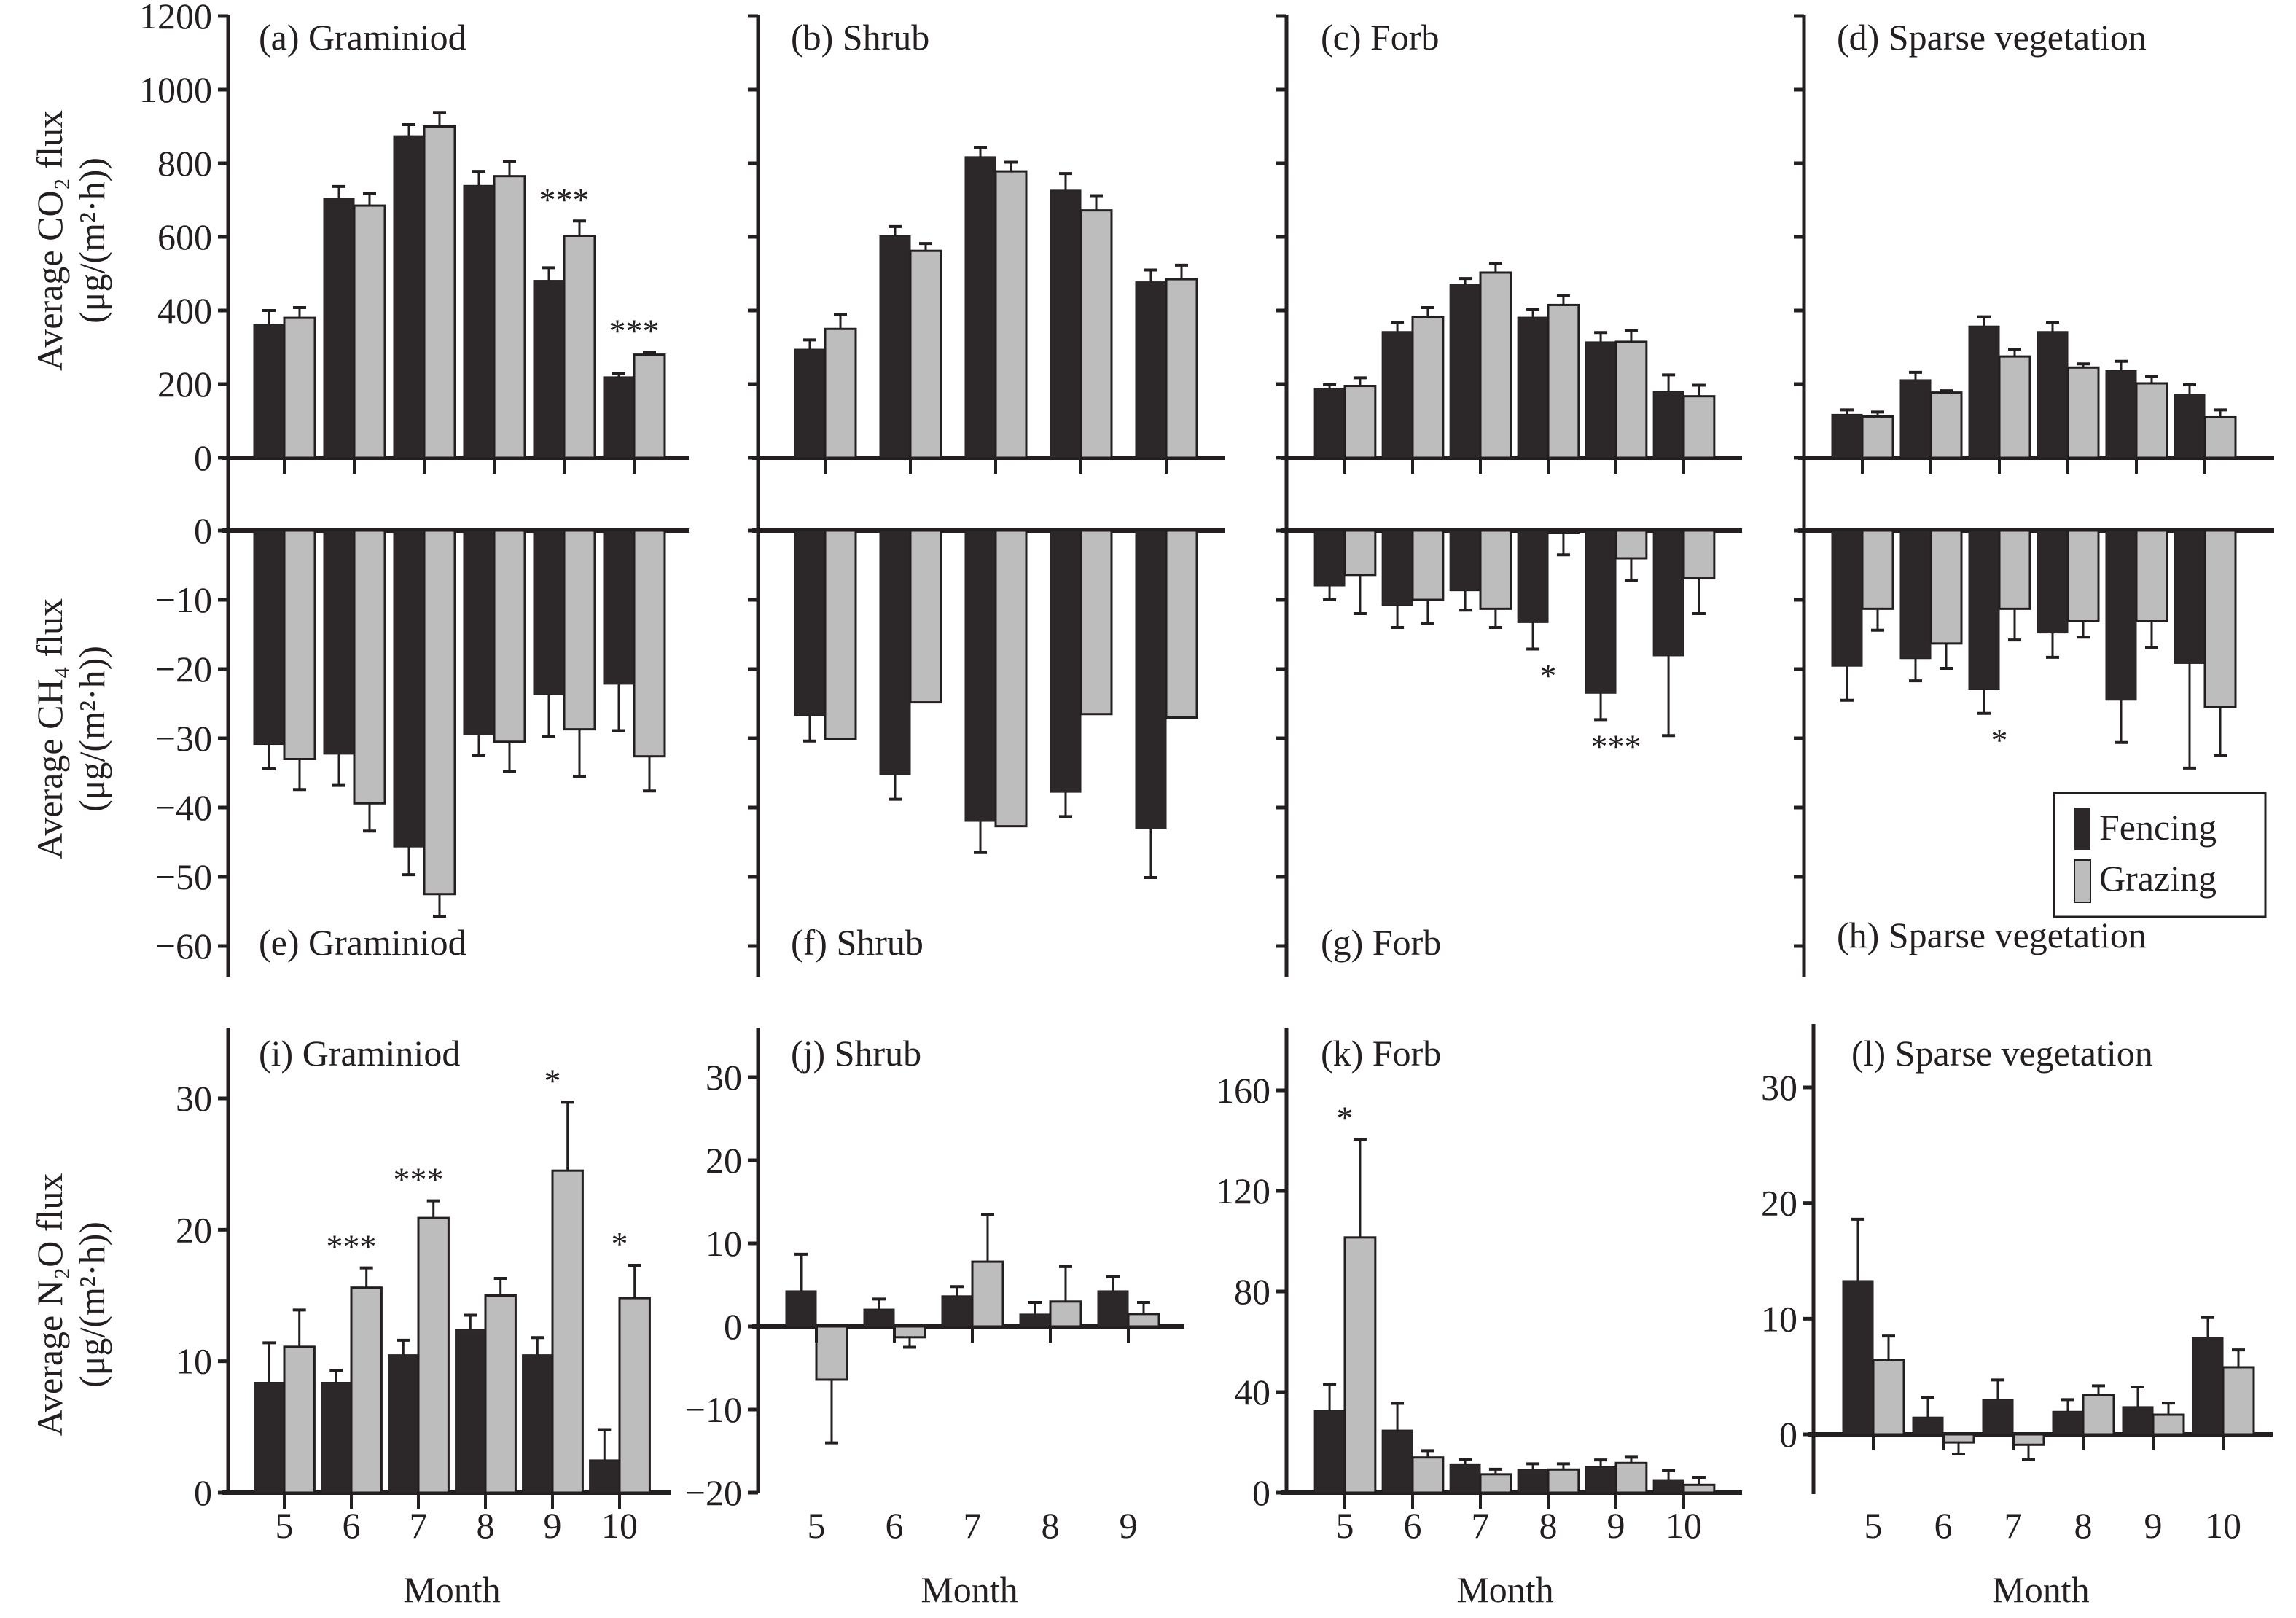  What do you see at coordinates (92, 240) in the screenshot?
I see `co2-ylabel-line2: (μg/(m²·h))` at bounding box center [92, 240].